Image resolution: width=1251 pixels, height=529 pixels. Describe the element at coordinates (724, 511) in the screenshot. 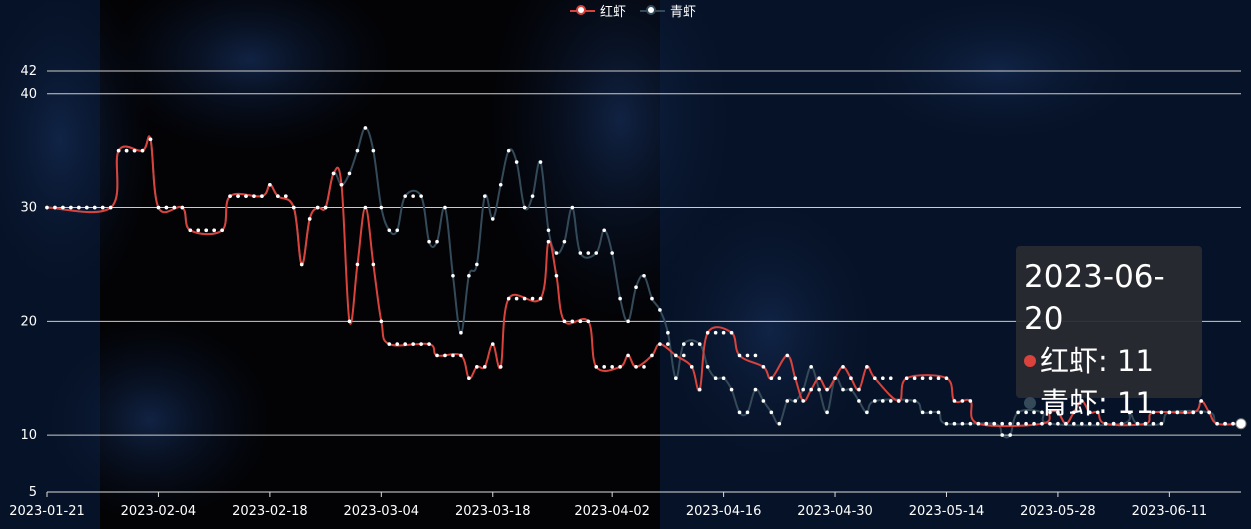

I see `x-tick-label: 2023-04-16` at that location.